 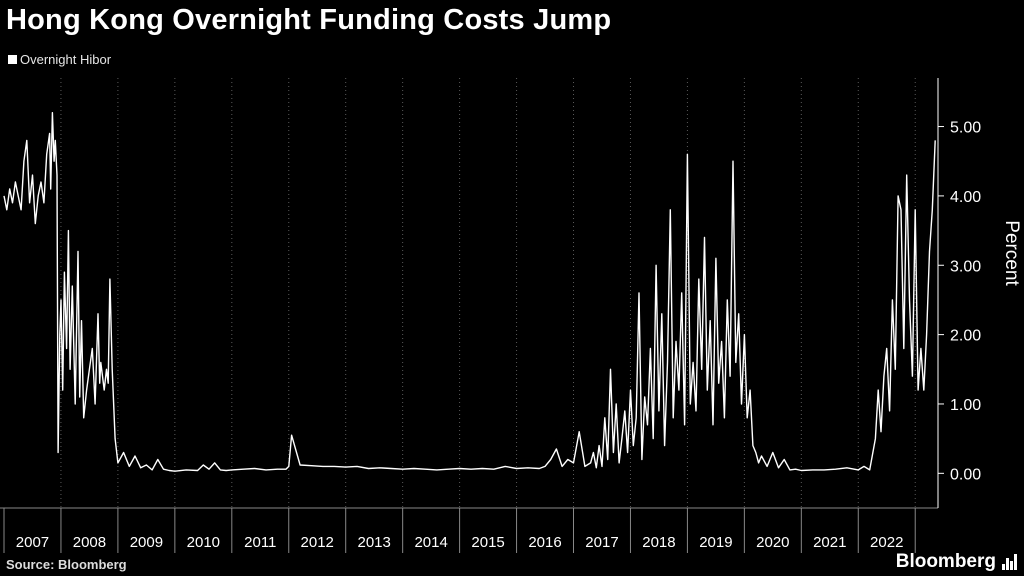 What do you see at coordinates (373, 542) in the screenshot?
I see `x-tick-label: 2013` at bounding box center [373, 542].